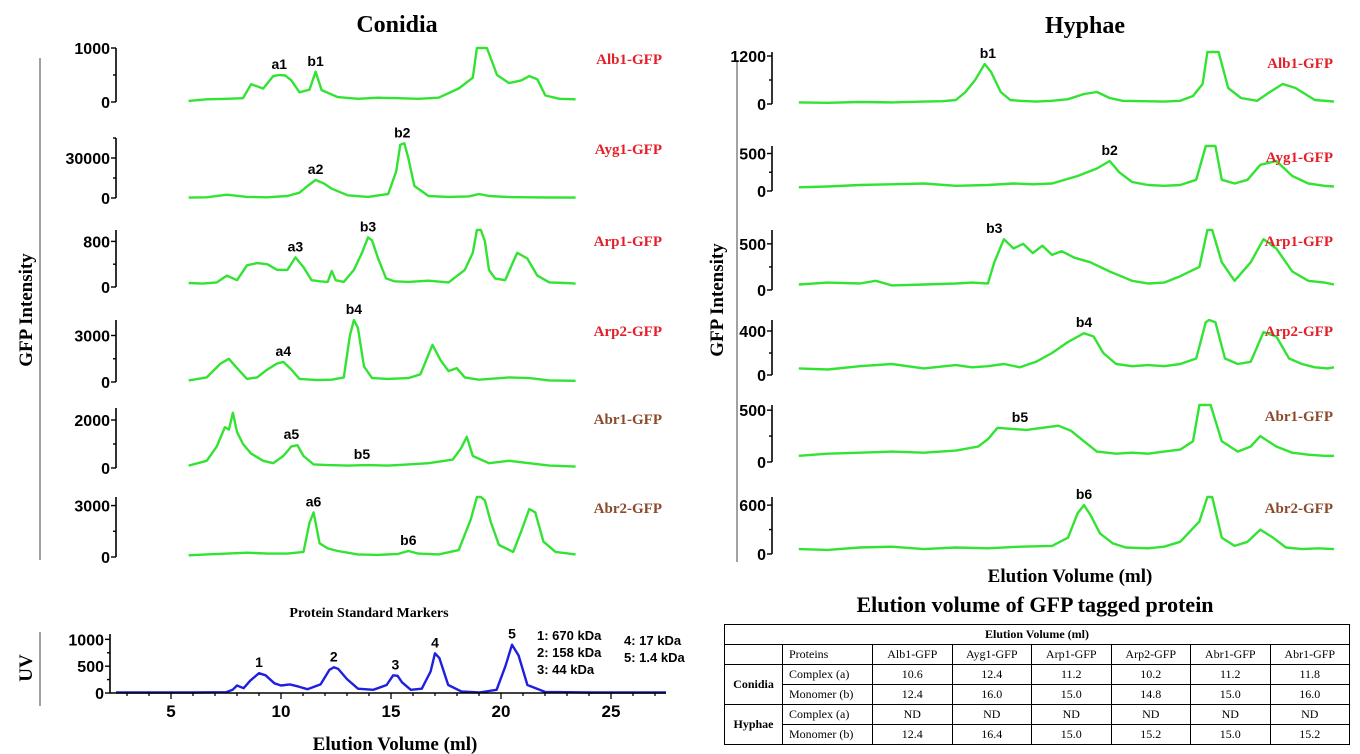 The height and width of the screenshot is (754, 1360). What do you see at coordinates (408, 540) in the screenshot?
I see `conidia-abr2-gfp-peak-label-b6: b6` at bounding box center [408, 540].